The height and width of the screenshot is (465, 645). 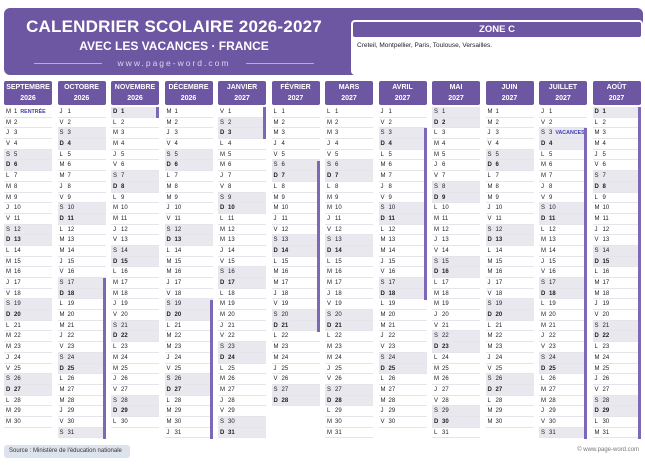 What do you see at coordinates (402, 326) in the screenshot?
I see `day-row: M 21` at bounding box center [402, 326].